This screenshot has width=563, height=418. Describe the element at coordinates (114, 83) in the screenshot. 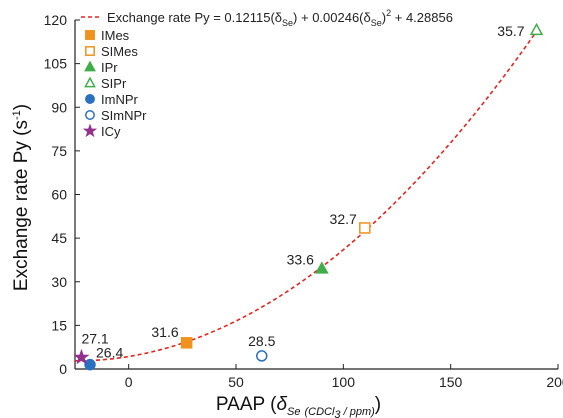

I see `legend-label-sipr: SIPr` at that location.